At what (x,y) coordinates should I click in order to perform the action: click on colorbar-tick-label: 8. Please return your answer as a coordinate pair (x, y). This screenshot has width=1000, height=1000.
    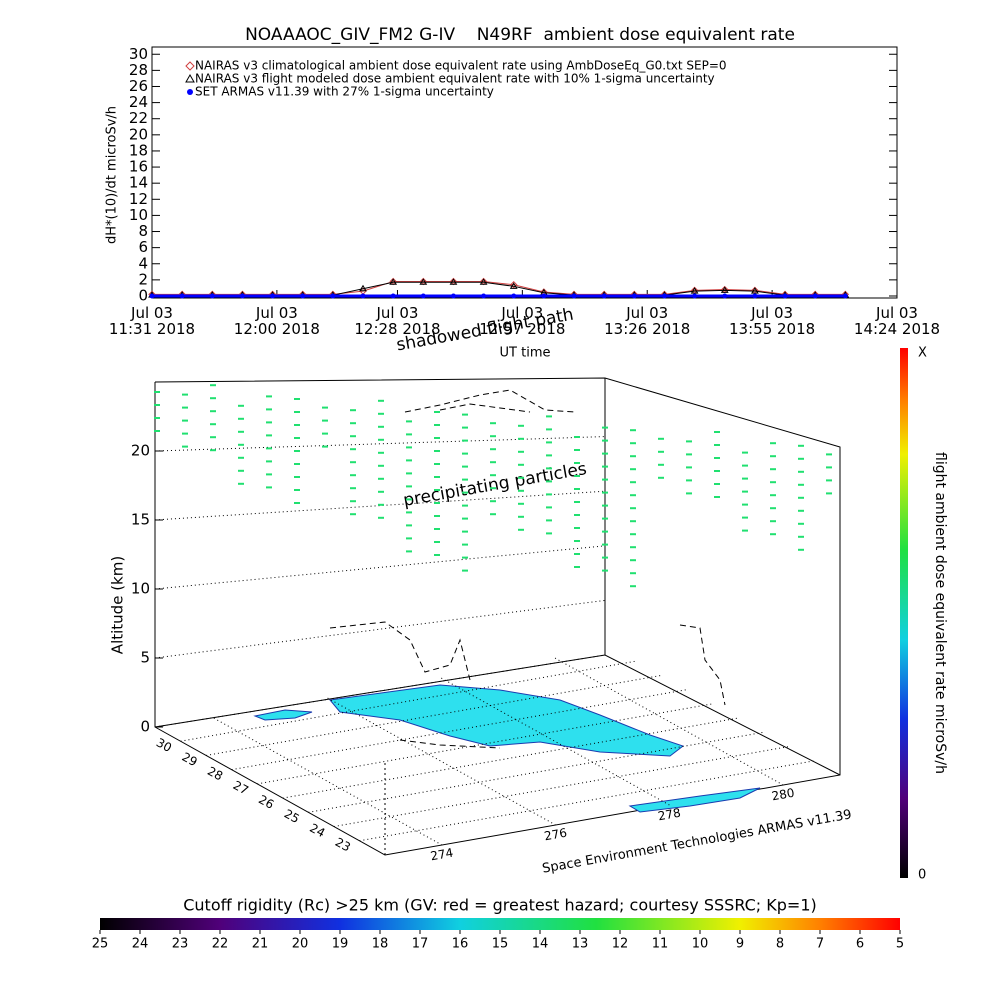
    Looking at the image, I should click on (780, 944).